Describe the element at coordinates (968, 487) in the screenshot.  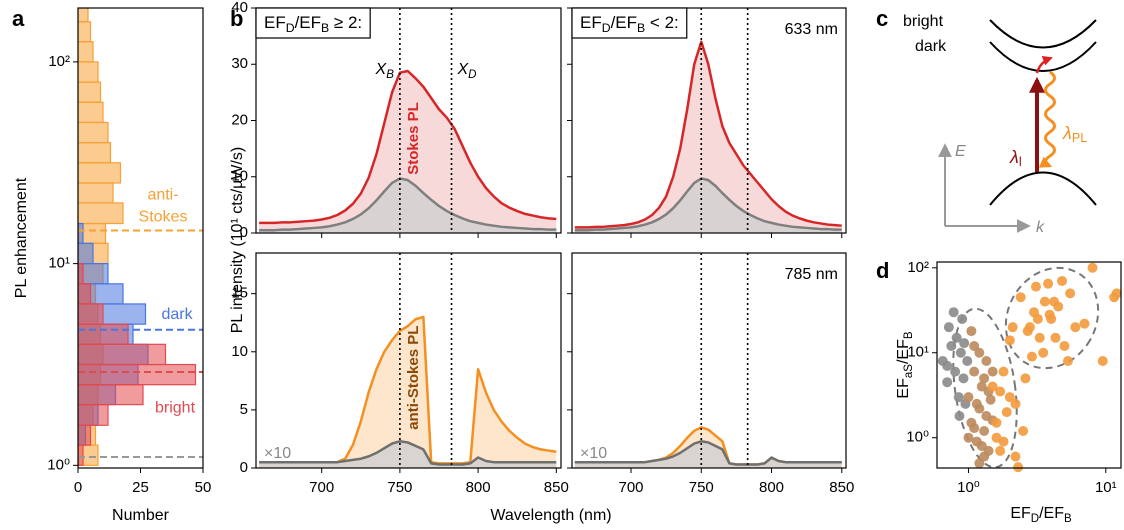
I see `x-tick-label: 10⁰` at that location.